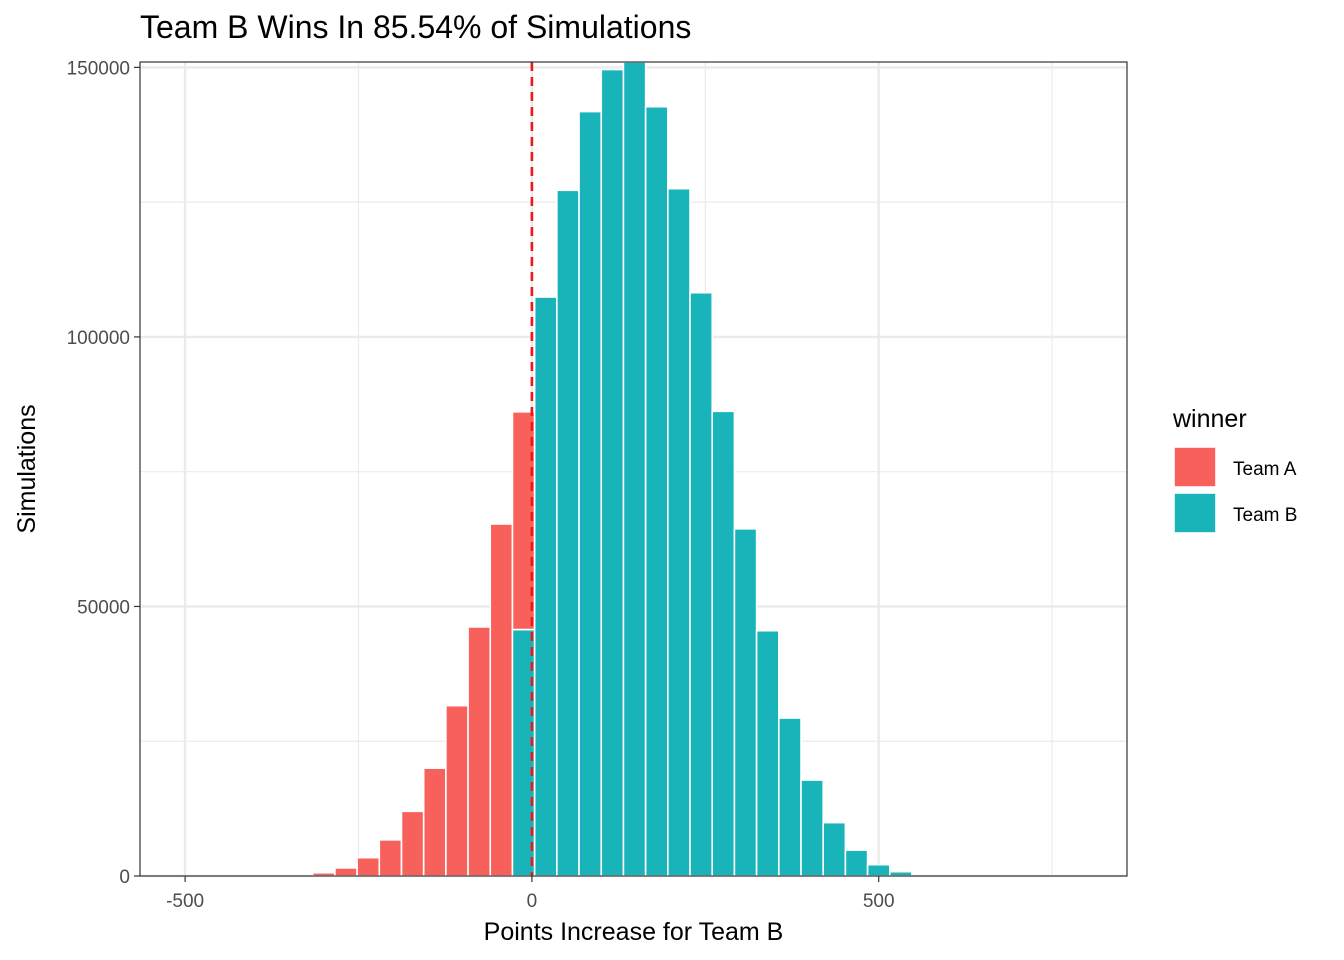 This screenshot has width=1344, height=960. I want to click on legend-label: Team A, so click(1265, 469).